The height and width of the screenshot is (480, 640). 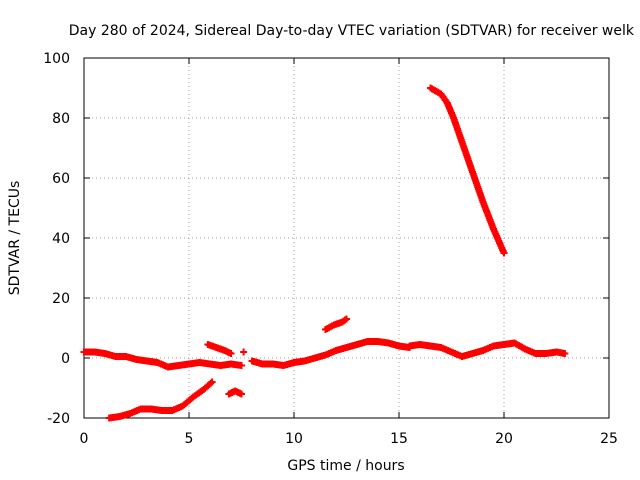 I want to click on y-tick-label: 40, so click(x=61, y=239).